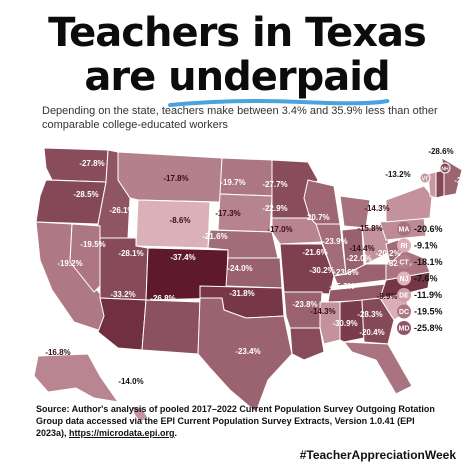 This screenshot has width=474, height=474. What do you see at coordinates (464, 180) in the screenshot?
I see `state-label-me: -23.2%` at bounding box center [464, 180].